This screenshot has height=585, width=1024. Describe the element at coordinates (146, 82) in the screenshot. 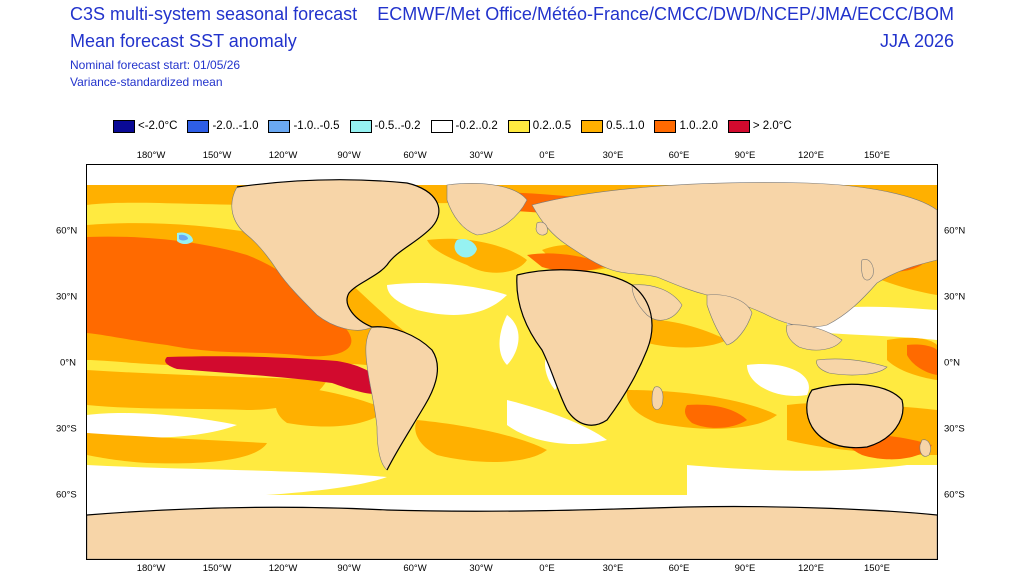

I see `method-text: Variance-standardized mean` at that location.